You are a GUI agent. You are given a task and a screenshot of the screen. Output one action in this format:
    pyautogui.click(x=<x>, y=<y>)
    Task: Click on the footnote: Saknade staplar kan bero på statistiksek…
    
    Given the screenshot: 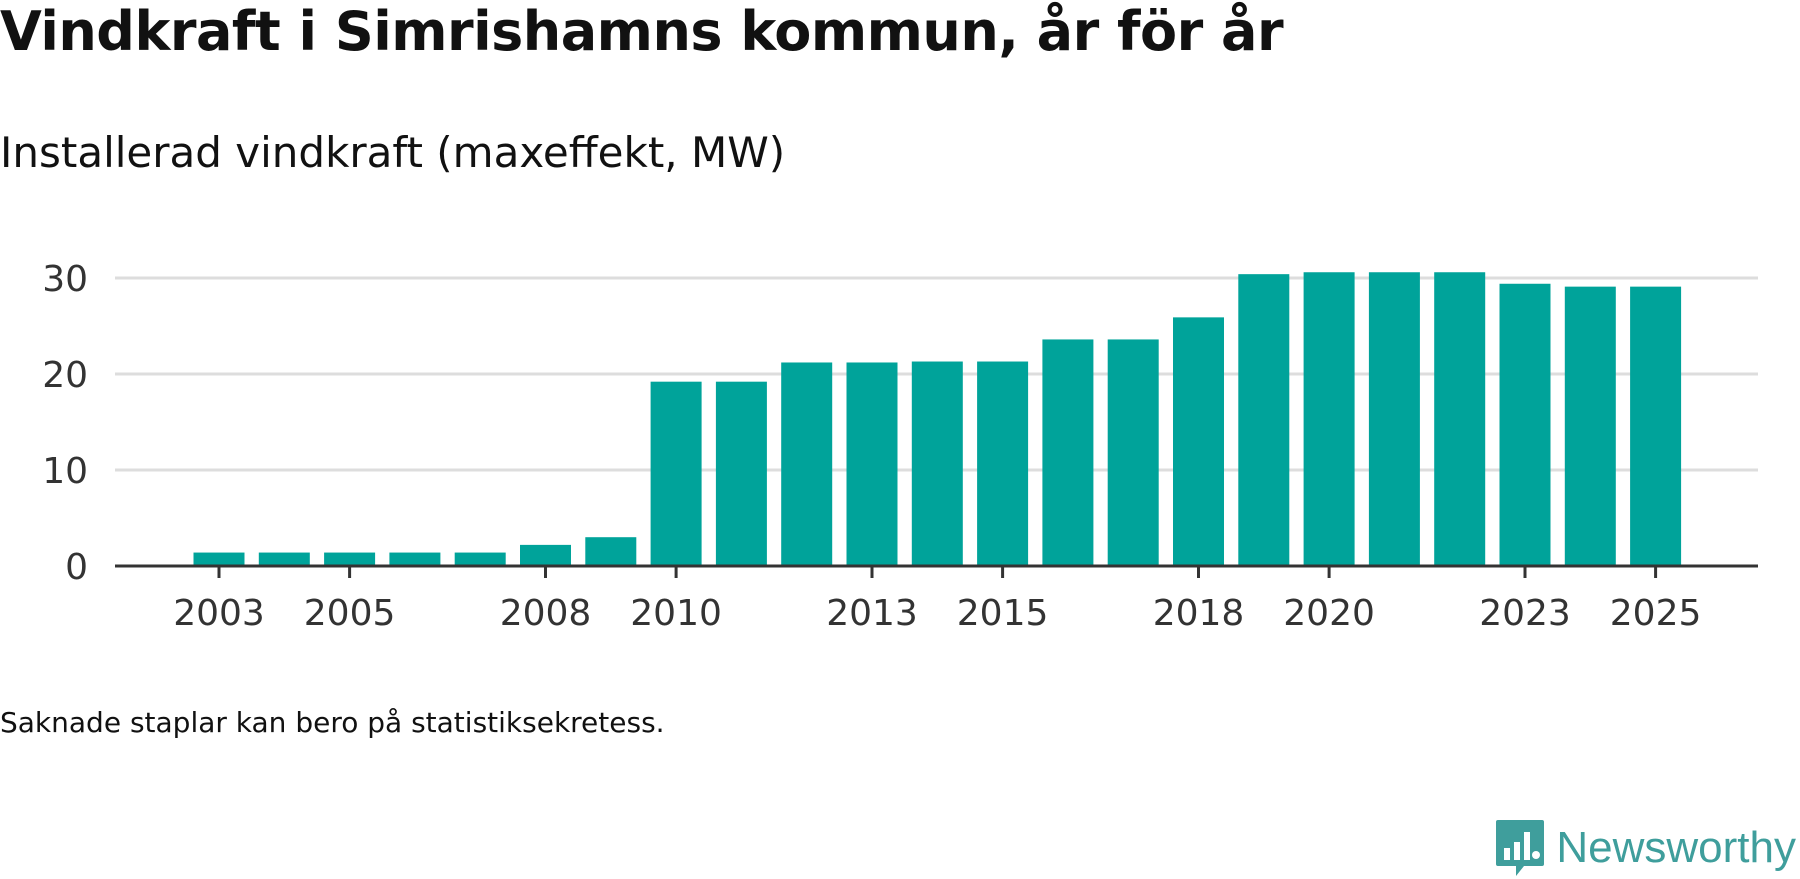 What is the action you would take?
    pyautogui.click(x=332, y=722)
    